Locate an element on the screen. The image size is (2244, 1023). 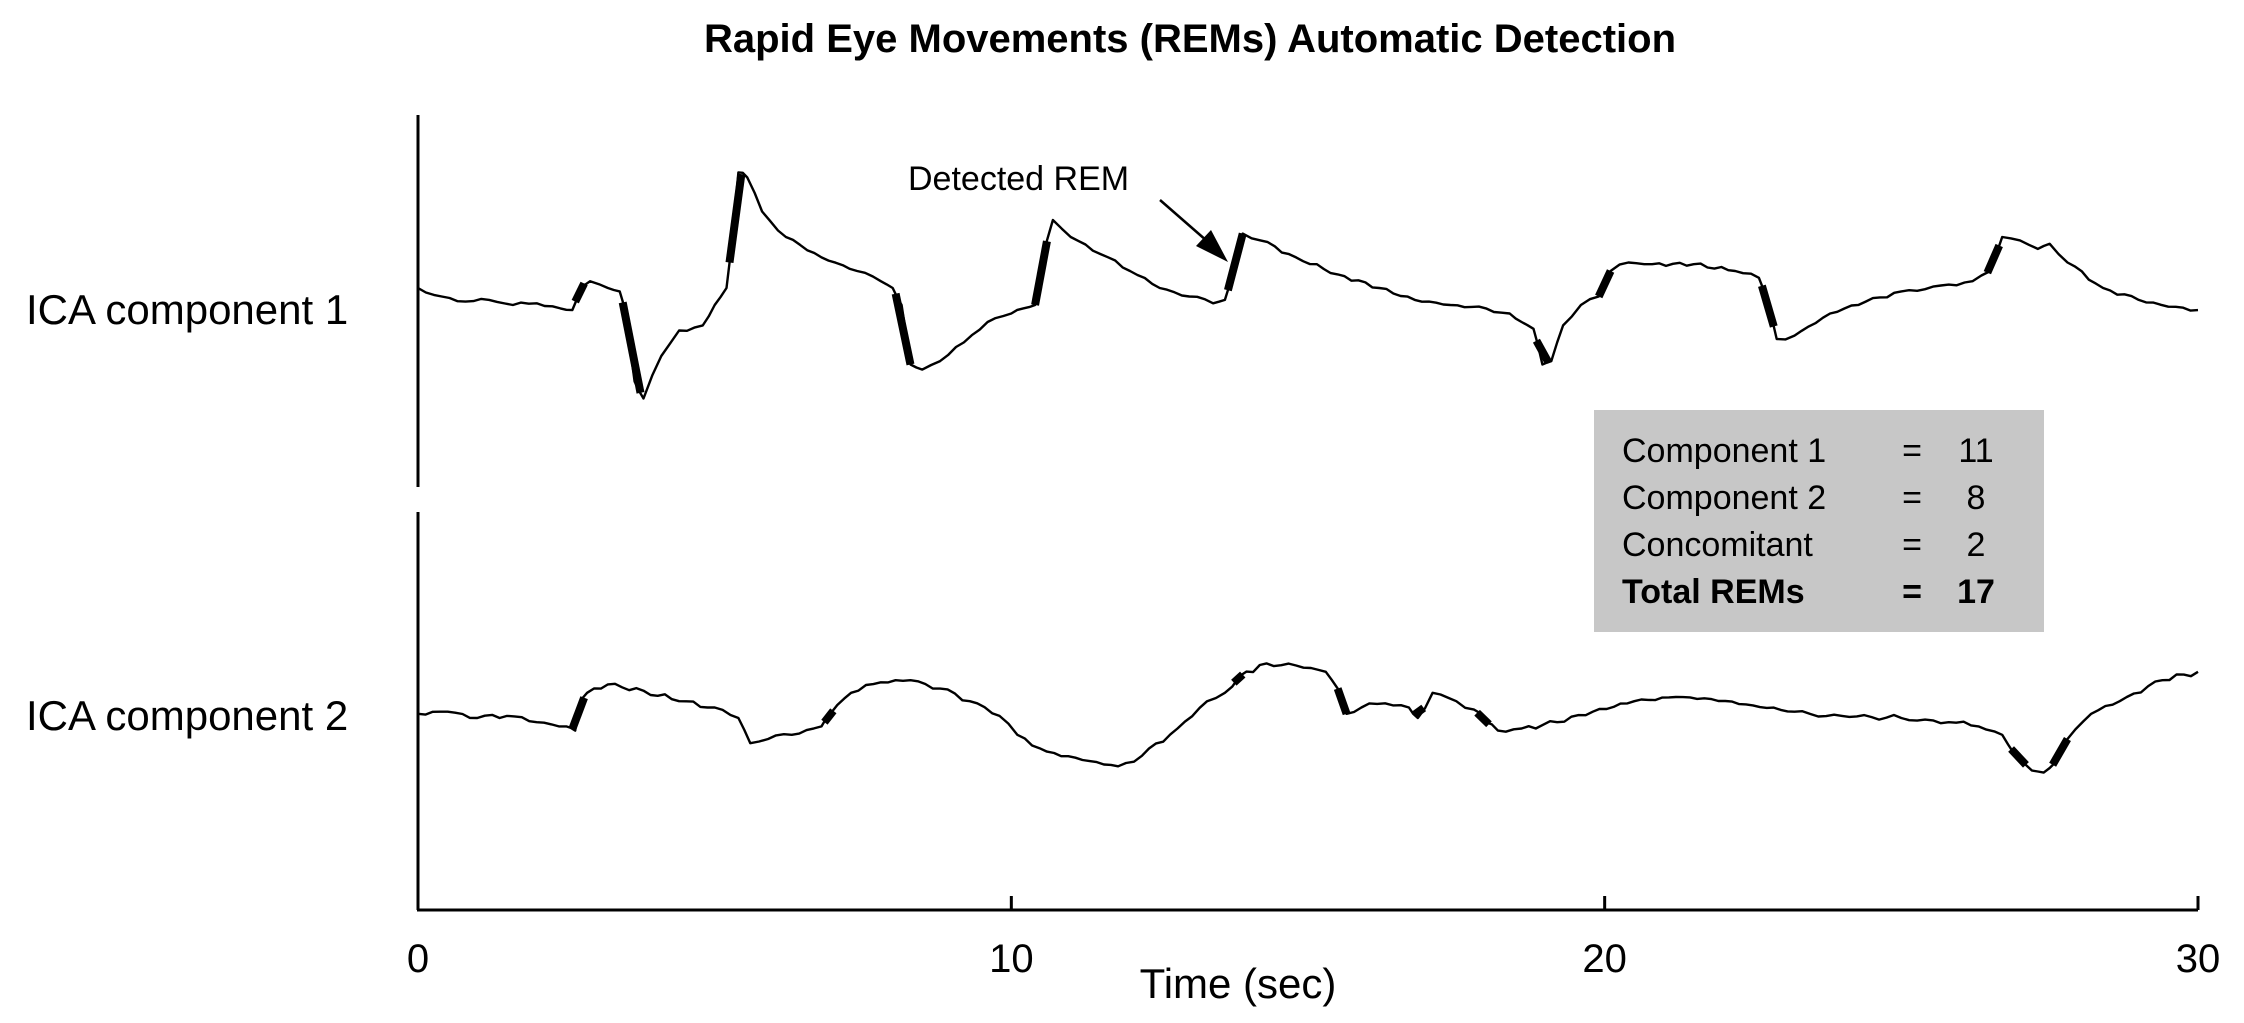
summary-value-1: 11 is located at coordinates (1975, 451).